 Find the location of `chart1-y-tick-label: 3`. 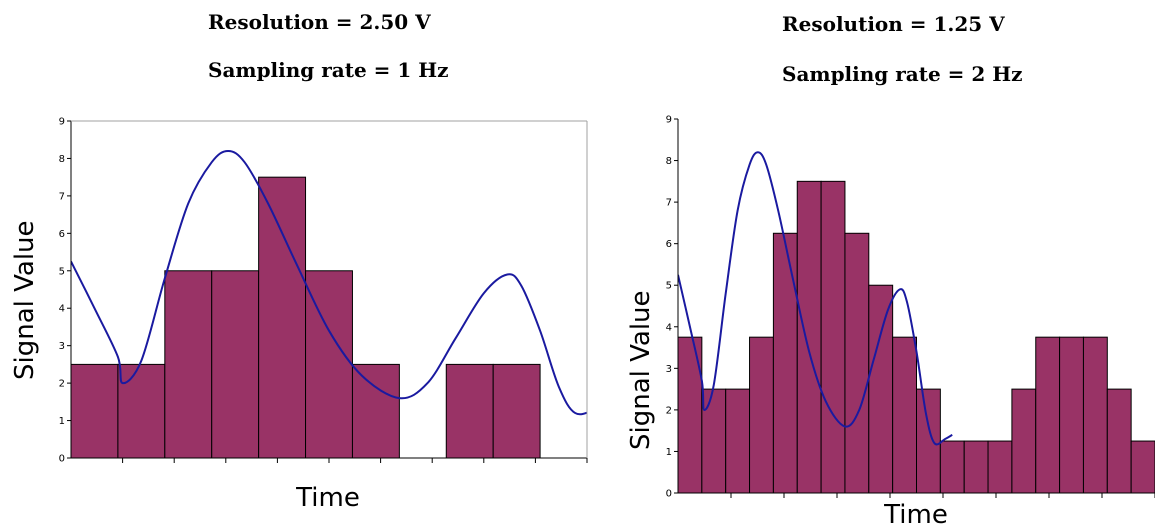

chart1-y-tick-label: 3 is located at coordinates (62, 346).